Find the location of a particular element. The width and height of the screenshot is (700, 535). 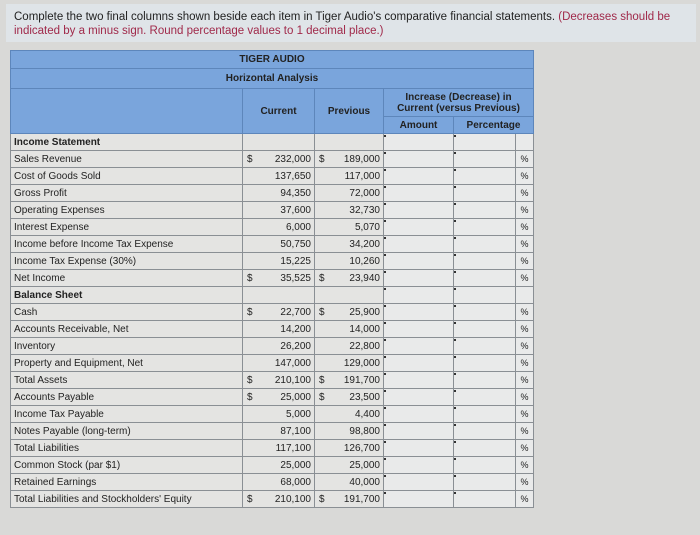

current-amount: 5,000 is located at coordinates (298, 414).